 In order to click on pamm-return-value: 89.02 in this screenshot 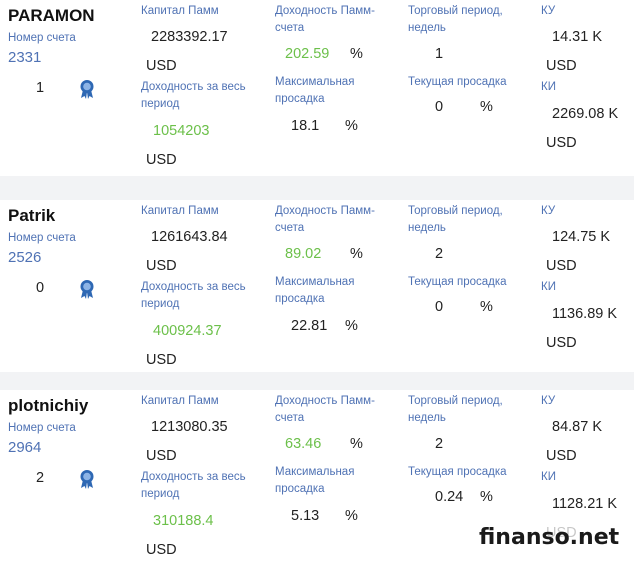, I will do `click(303, 254)`.